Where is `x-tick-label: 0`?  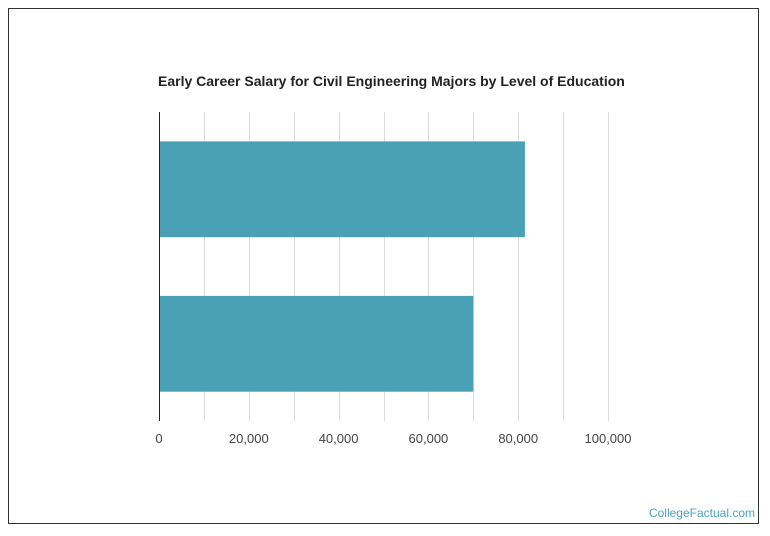 x-tick-label: 0 is located at coordinates (158, 438).